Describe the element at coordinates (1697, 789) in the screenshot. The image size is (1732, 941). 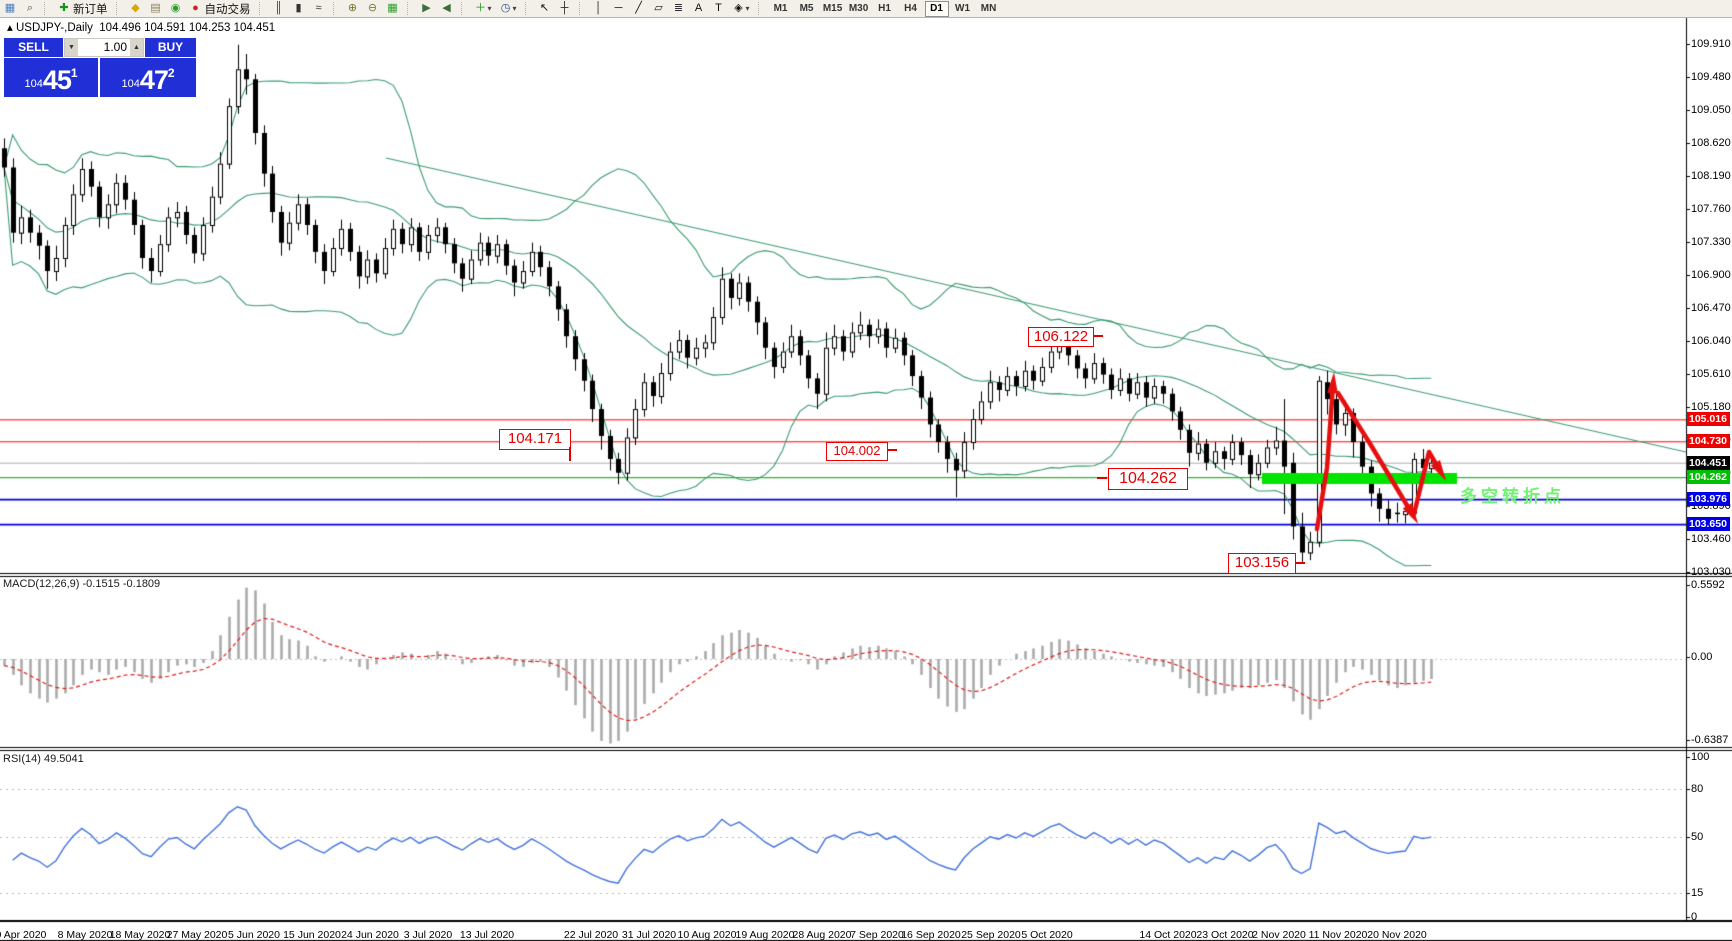
I see `rsi-axis-tick-label: 80` at that location.